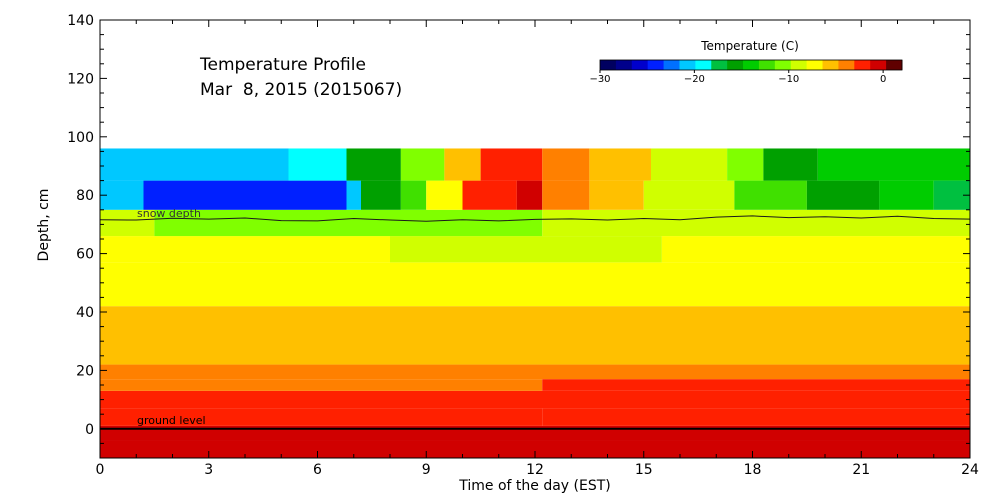 This screenshot has height=500, width=1000. What do you see at coordinates (535, 470) in the screenshot?
I see `x-tick-label: 12` at bounding box center [535, 470].